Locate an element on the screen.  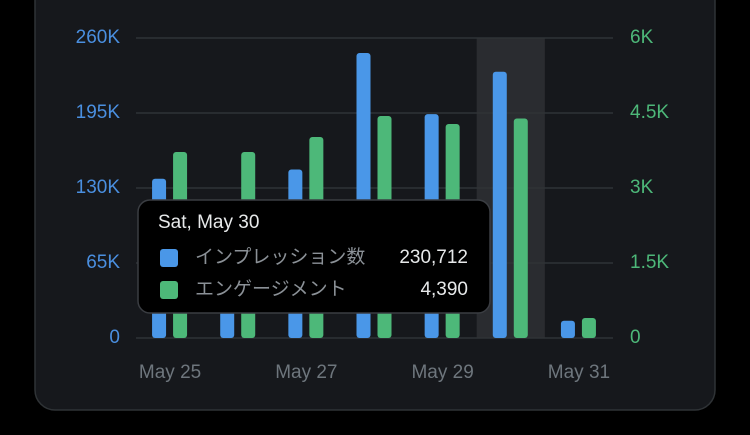
y2-tick-label: 1.5K is located at coordinates (649, 262).